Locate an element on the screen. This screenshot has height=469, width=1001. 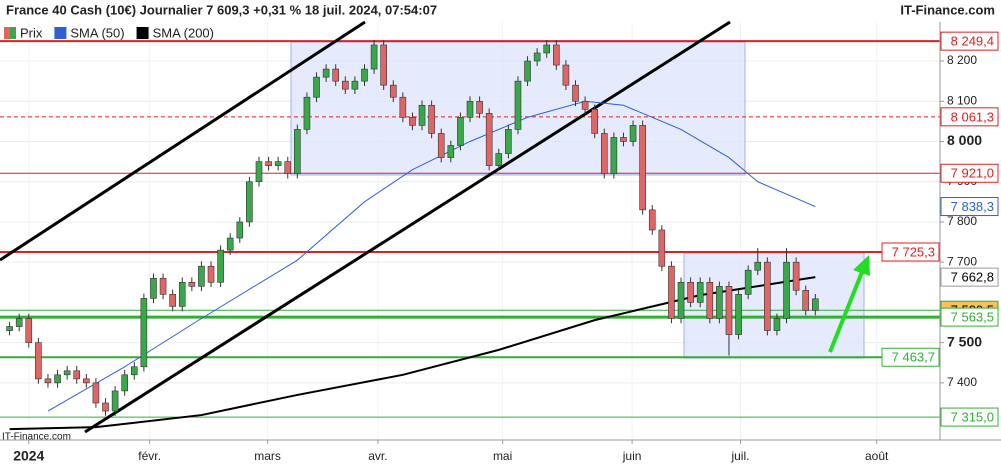
y-tick-label: 8 200 is located at coordinates (962, 60).